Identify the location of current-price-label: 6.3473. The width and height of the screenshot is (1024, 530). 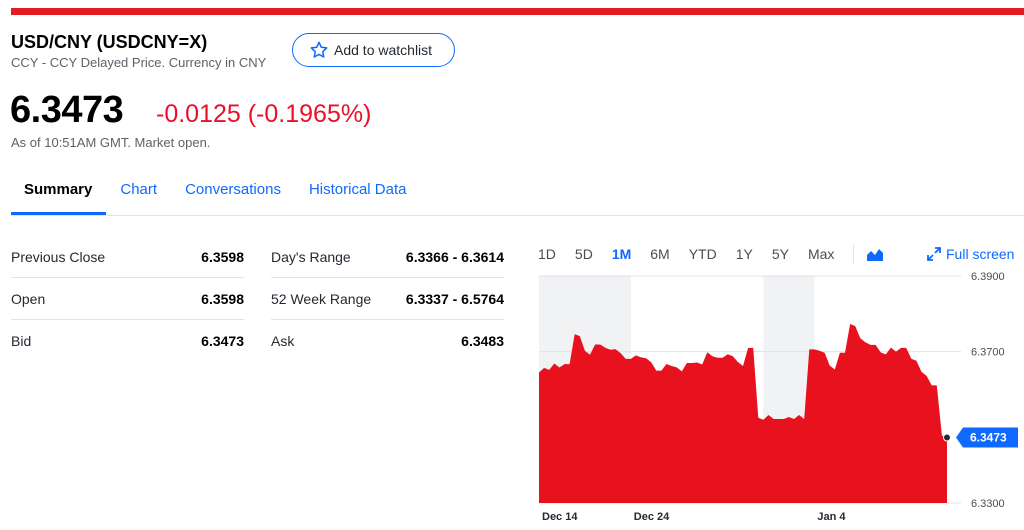
(988, 438).